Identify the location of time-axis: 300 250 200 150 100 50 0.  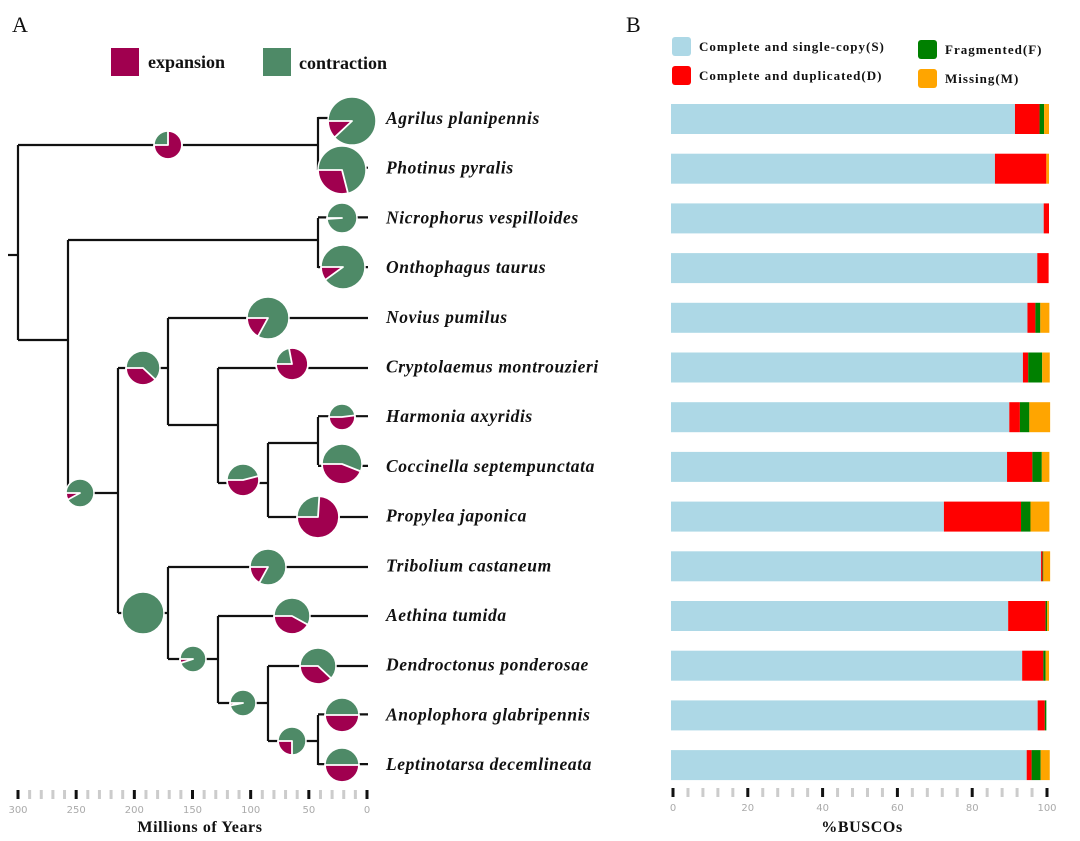
(189, 803).